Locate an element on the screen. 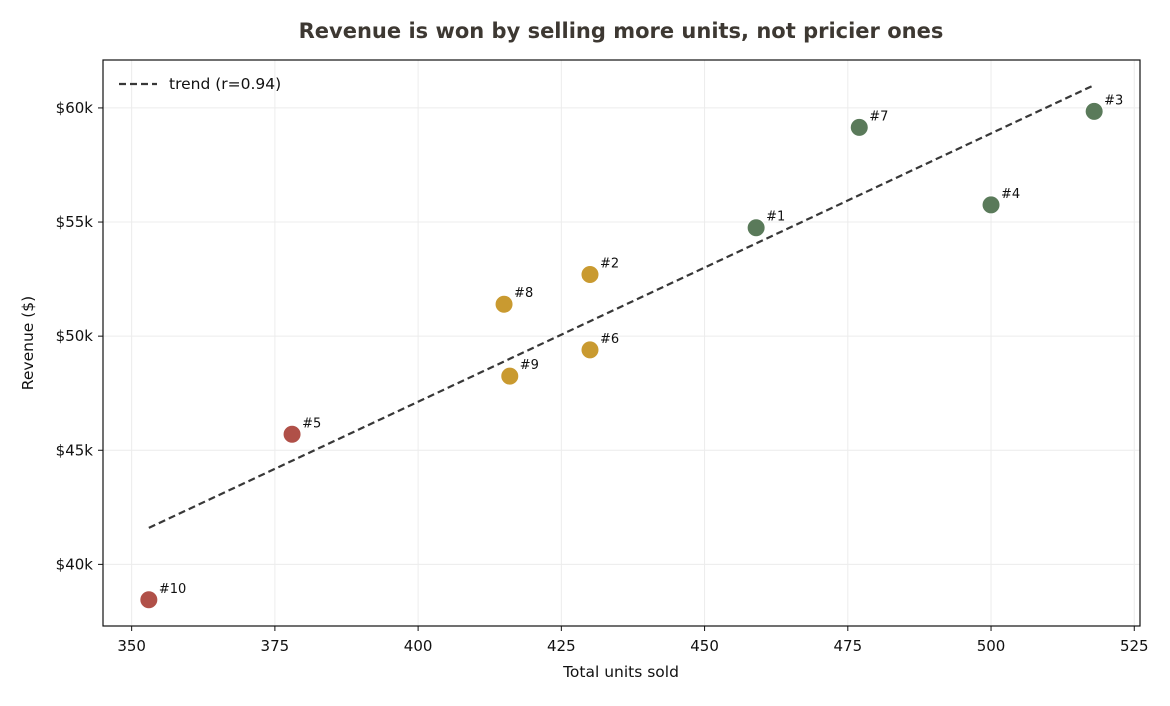 The width and height of the screenshot is (1170, 706). x-axis-label: Total units sold is located at coordinates (620, 672).